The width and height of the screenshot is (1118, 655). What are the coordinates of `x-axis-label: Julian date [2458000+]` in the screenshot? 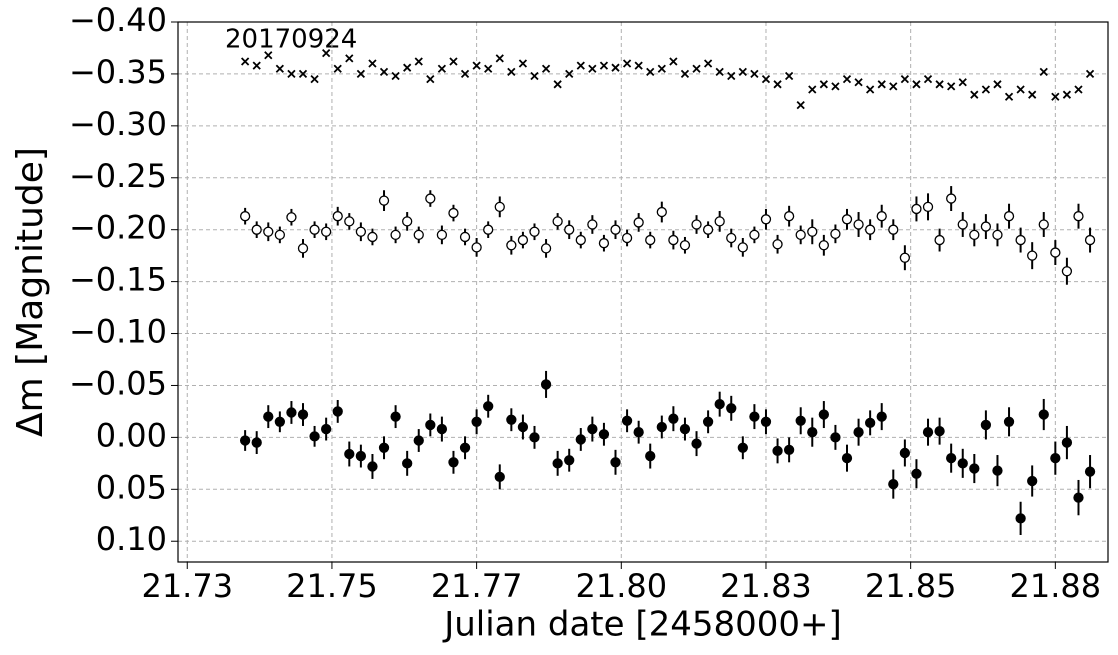 It's located at (642, 625).